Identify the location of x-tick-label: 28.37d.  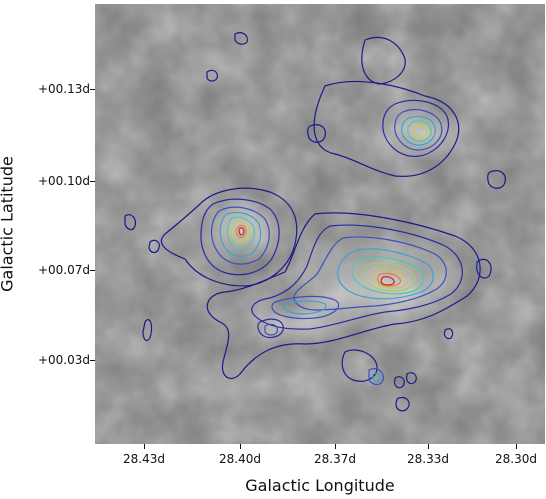
(335, 459).